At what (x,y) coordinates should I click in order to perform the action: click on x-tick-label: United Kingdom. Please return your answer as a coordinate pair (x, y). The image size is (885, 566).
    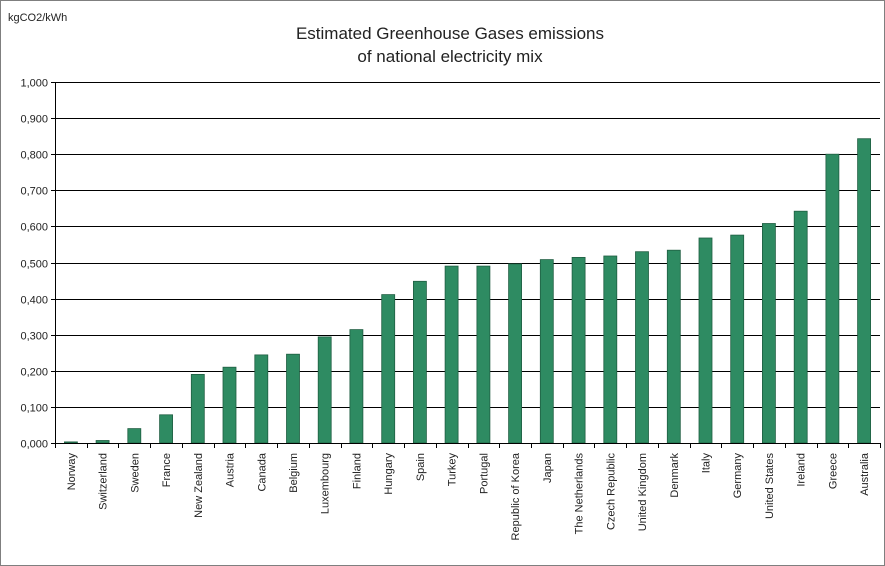
    Looking at the image, I should click on (643, 492).